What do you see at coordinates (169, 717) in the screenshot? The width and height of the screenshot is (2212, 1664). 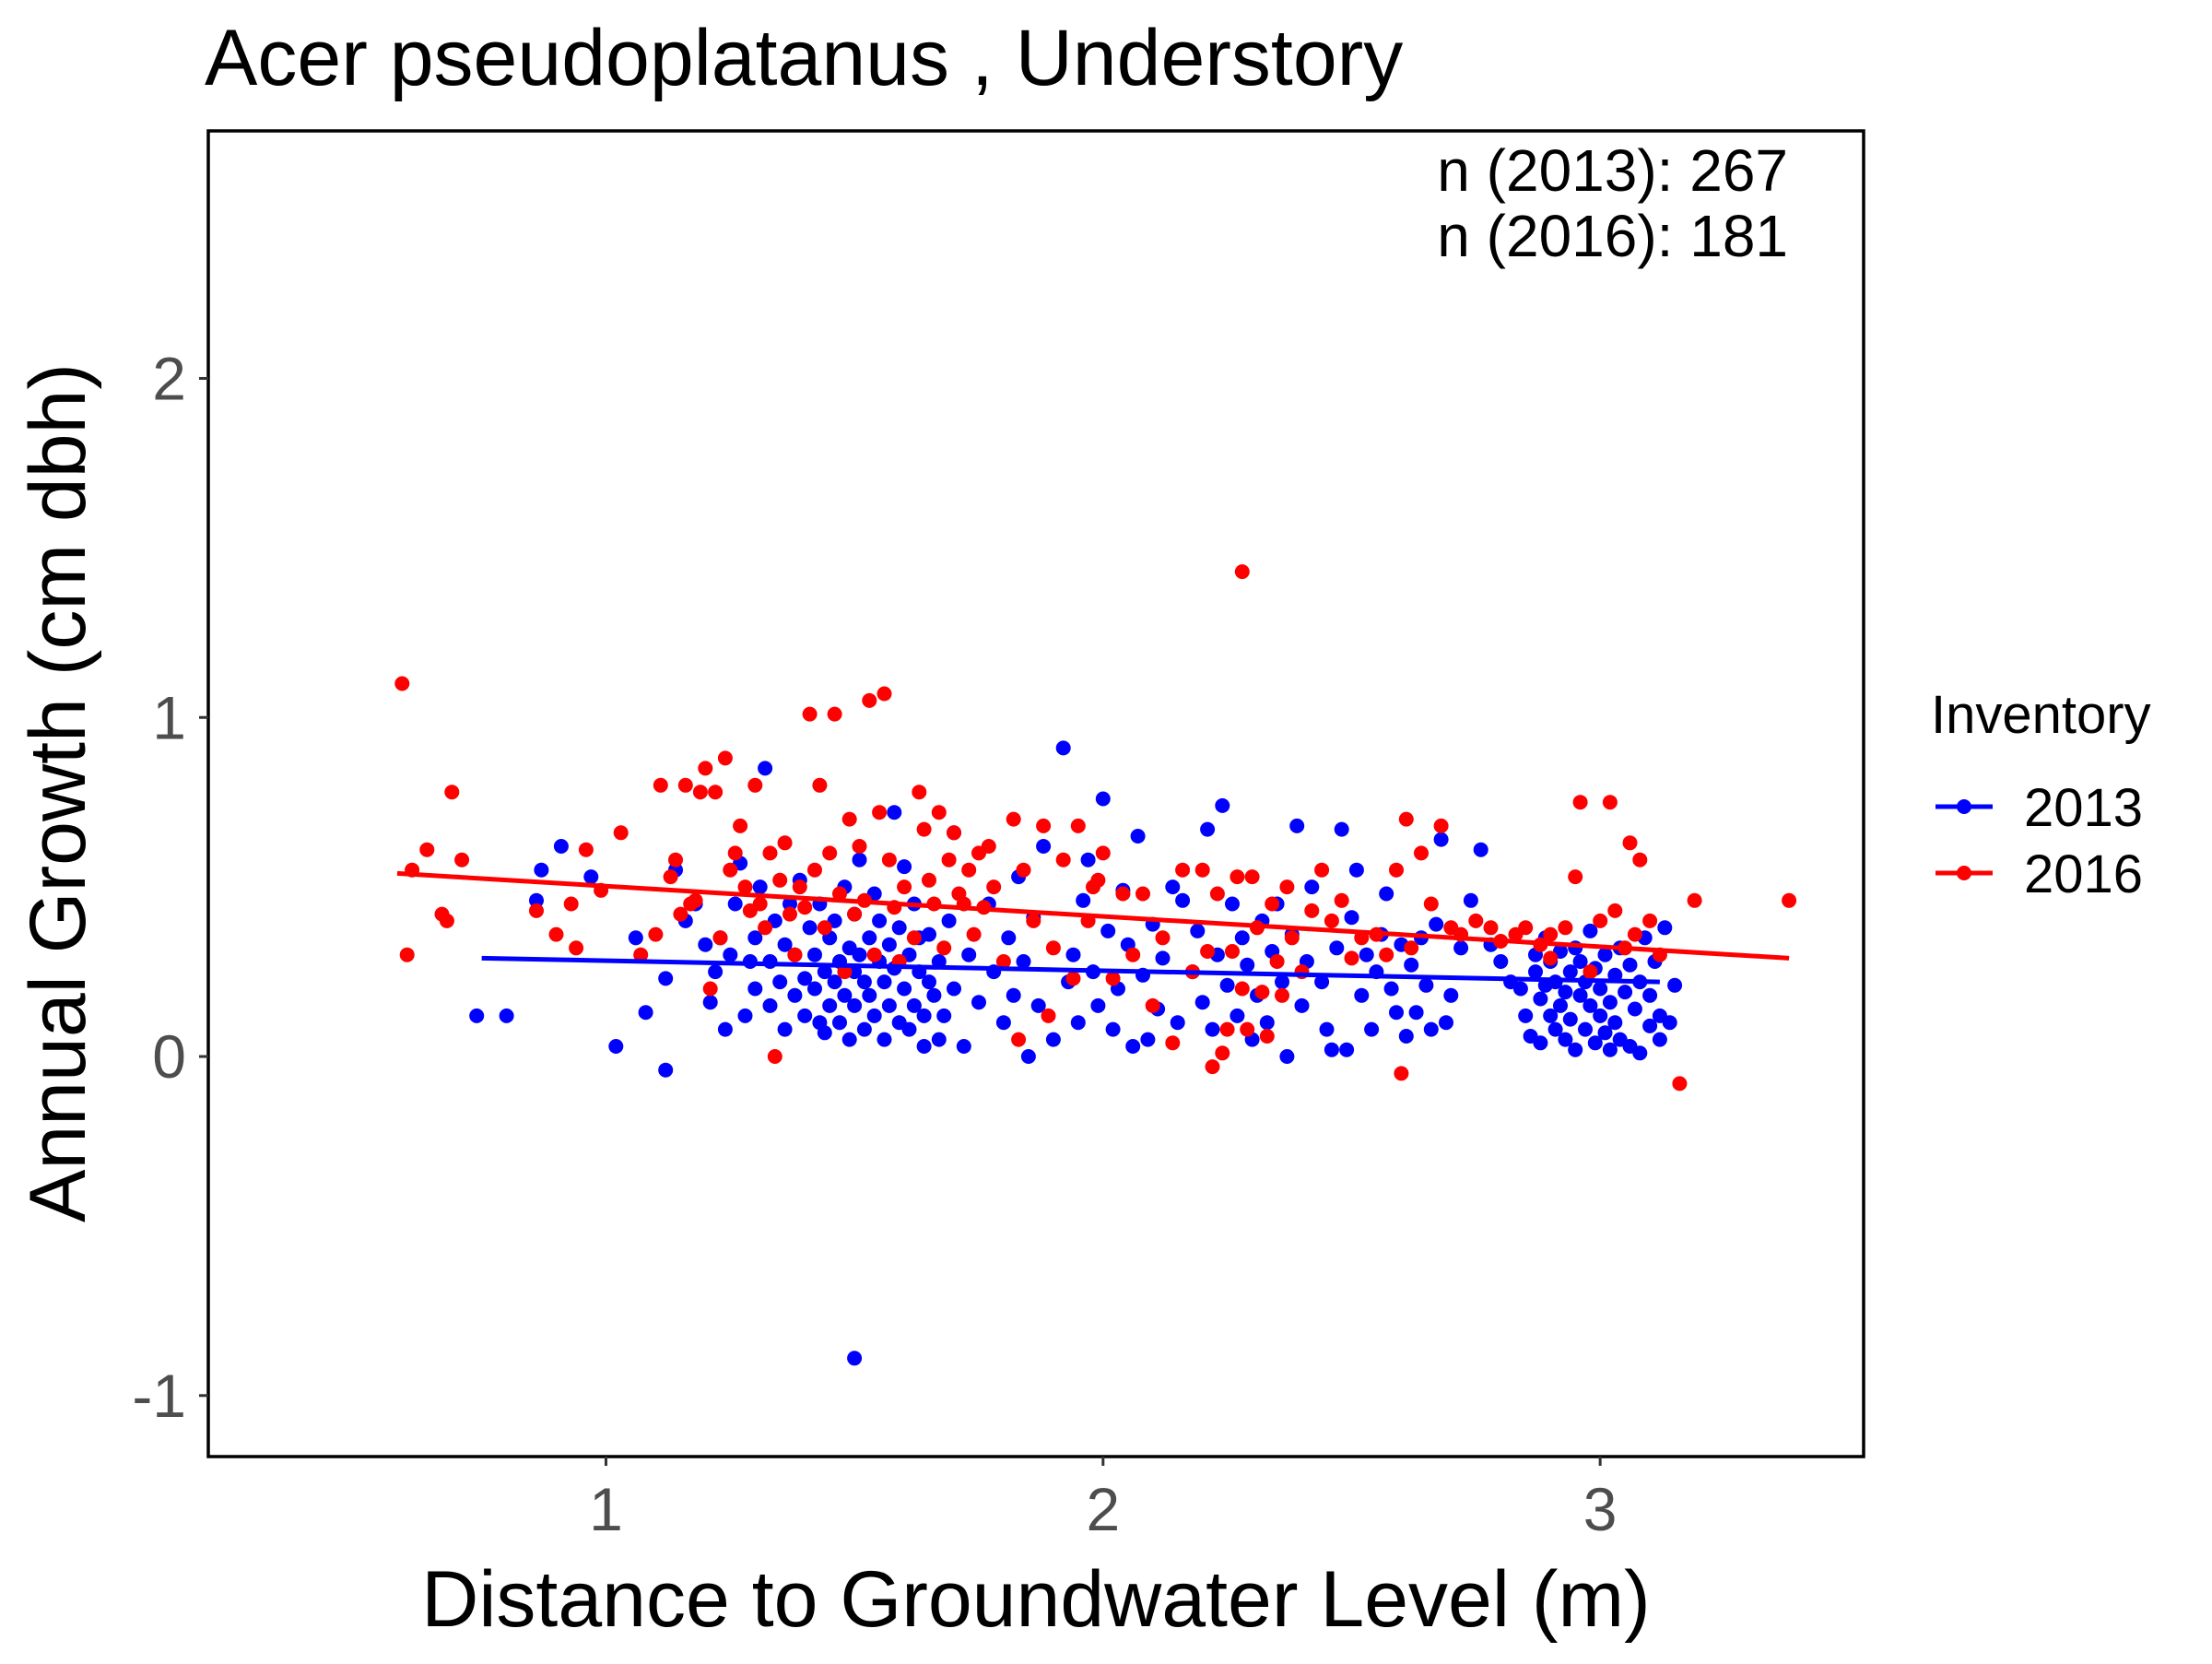 I see `y-tick-label: 1` at bounding box center [169, 717].